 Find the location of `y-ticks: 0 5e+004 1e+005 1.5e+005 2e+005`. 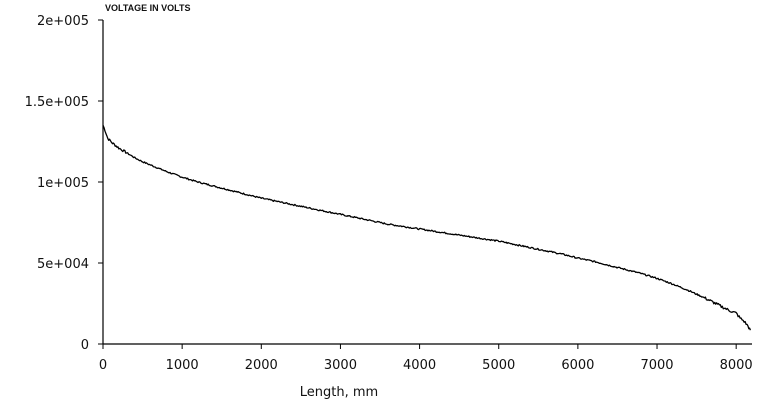

y-ticks: 0 5e+004 1e+005 1.5e+005 2e+005 is located at coordinates (64, 183).